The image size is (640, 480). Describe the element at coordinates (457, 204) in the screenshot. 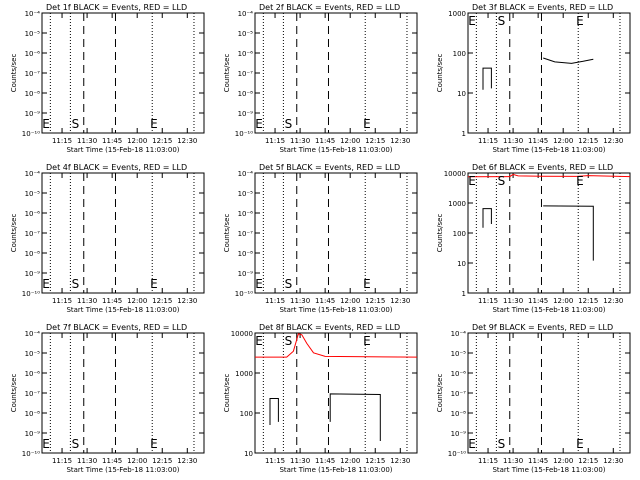

I see `y-tick-label: 1000` at that location.